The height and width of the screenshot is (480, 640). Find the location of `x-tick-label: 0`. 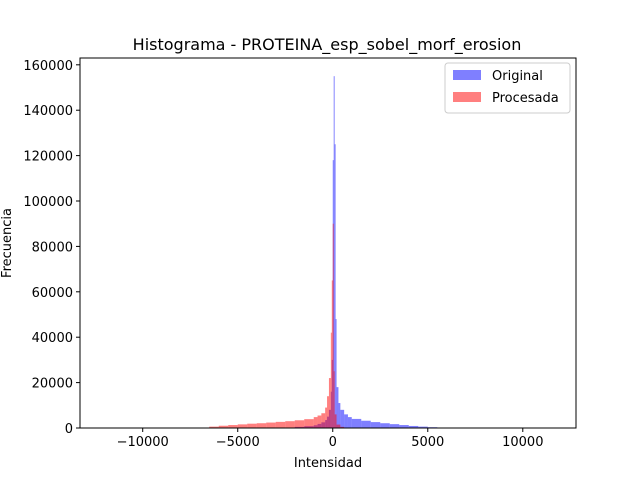

x-tick-label: 0 is located at coordinates (333, 442).